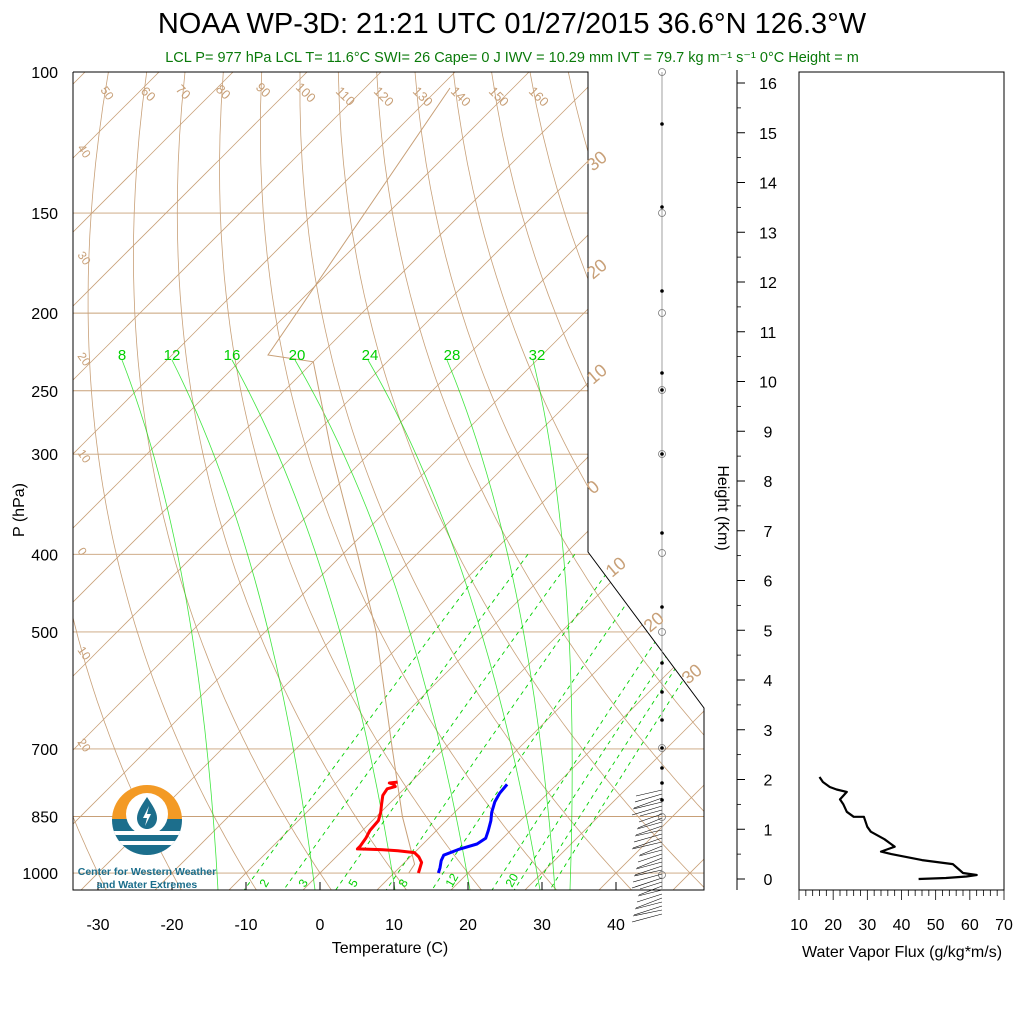  Describe the element at coordinates (84, 653) in the screenshot. I see `isotherm-label-left: 10` at that location.